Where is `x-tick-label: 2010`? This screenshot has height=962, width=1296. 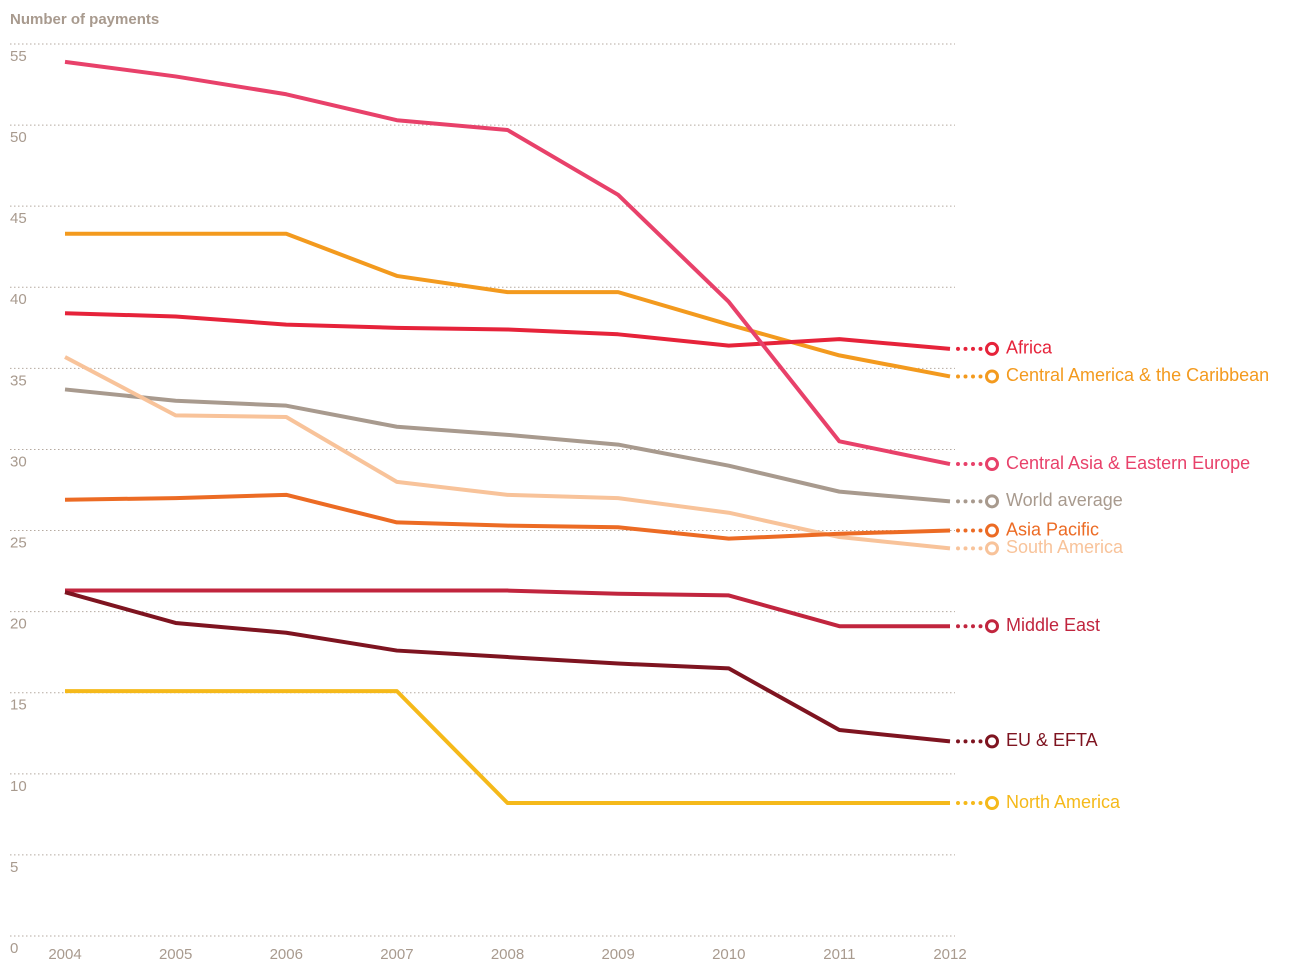 x-tick-label: 2010 is located at coordinates (728, 954).